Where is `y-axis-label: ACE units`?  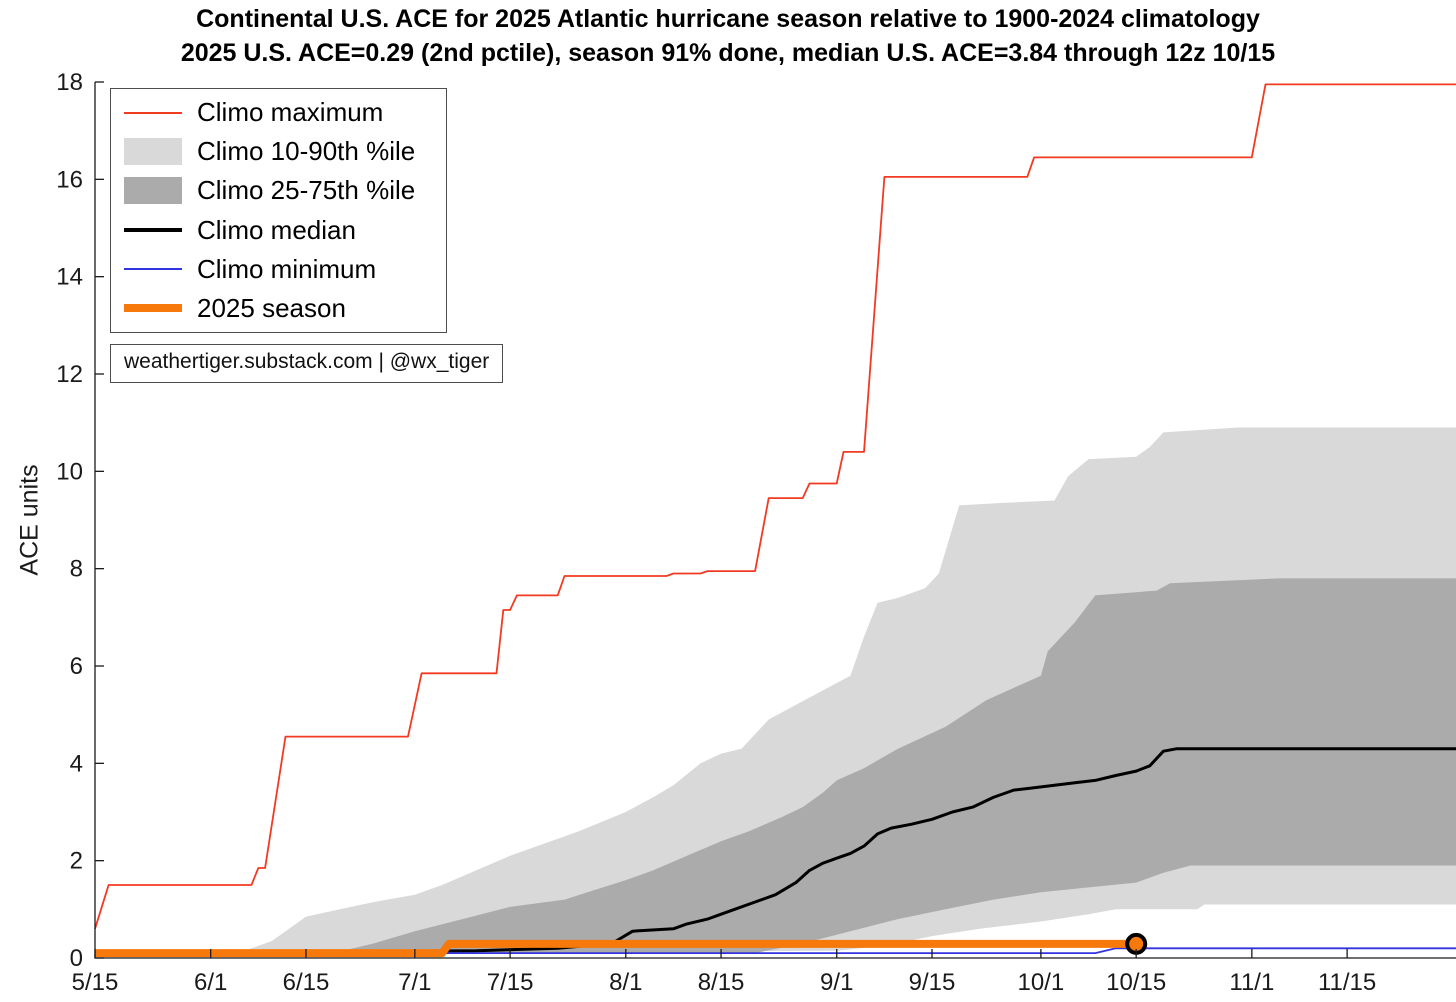 y-axis-label: ACE units is located at coordinates (29, 520).